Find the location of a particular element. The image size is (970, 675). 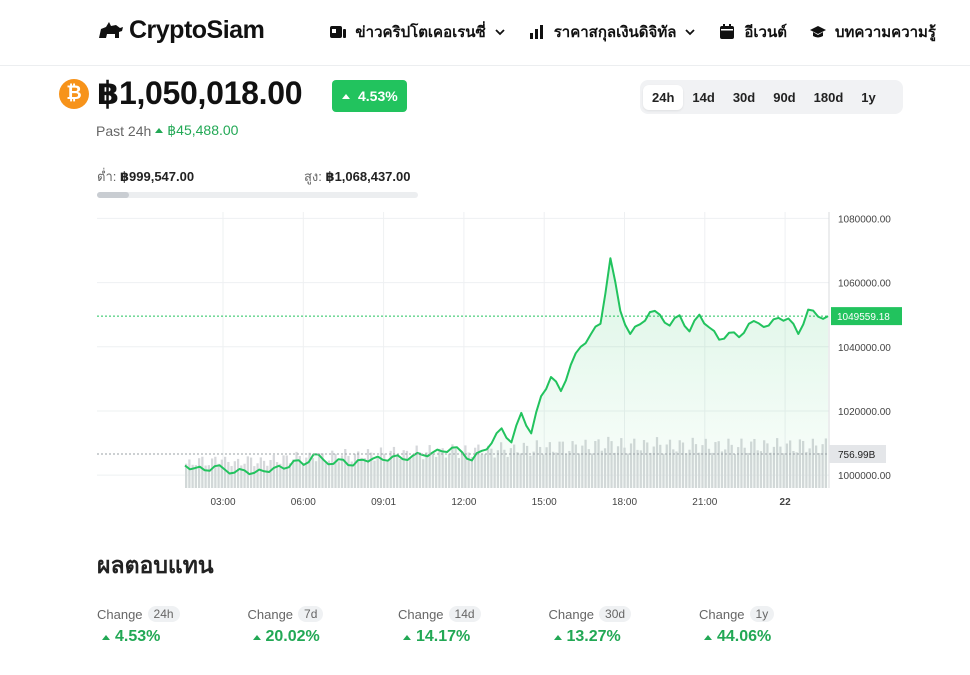

nav-label-news: ข่าวคริปโตเคอเรนซี่ is located at coordinates (420, 32).